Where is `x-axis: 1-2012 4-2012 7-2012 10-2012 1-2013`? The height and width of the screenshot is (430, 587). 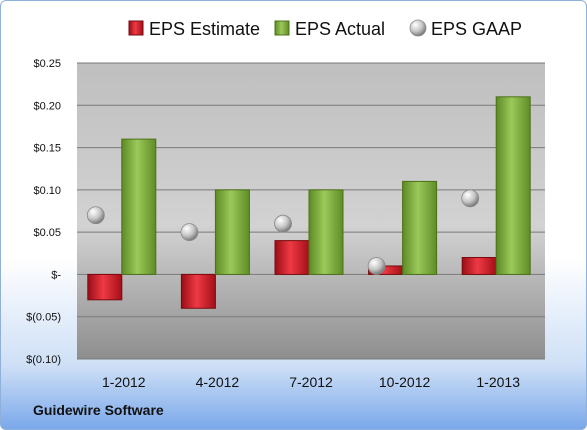 x-axis: 1-2012 4-2012 7-2012 10-2012 1-2013 is located at coordinates (311, 382).